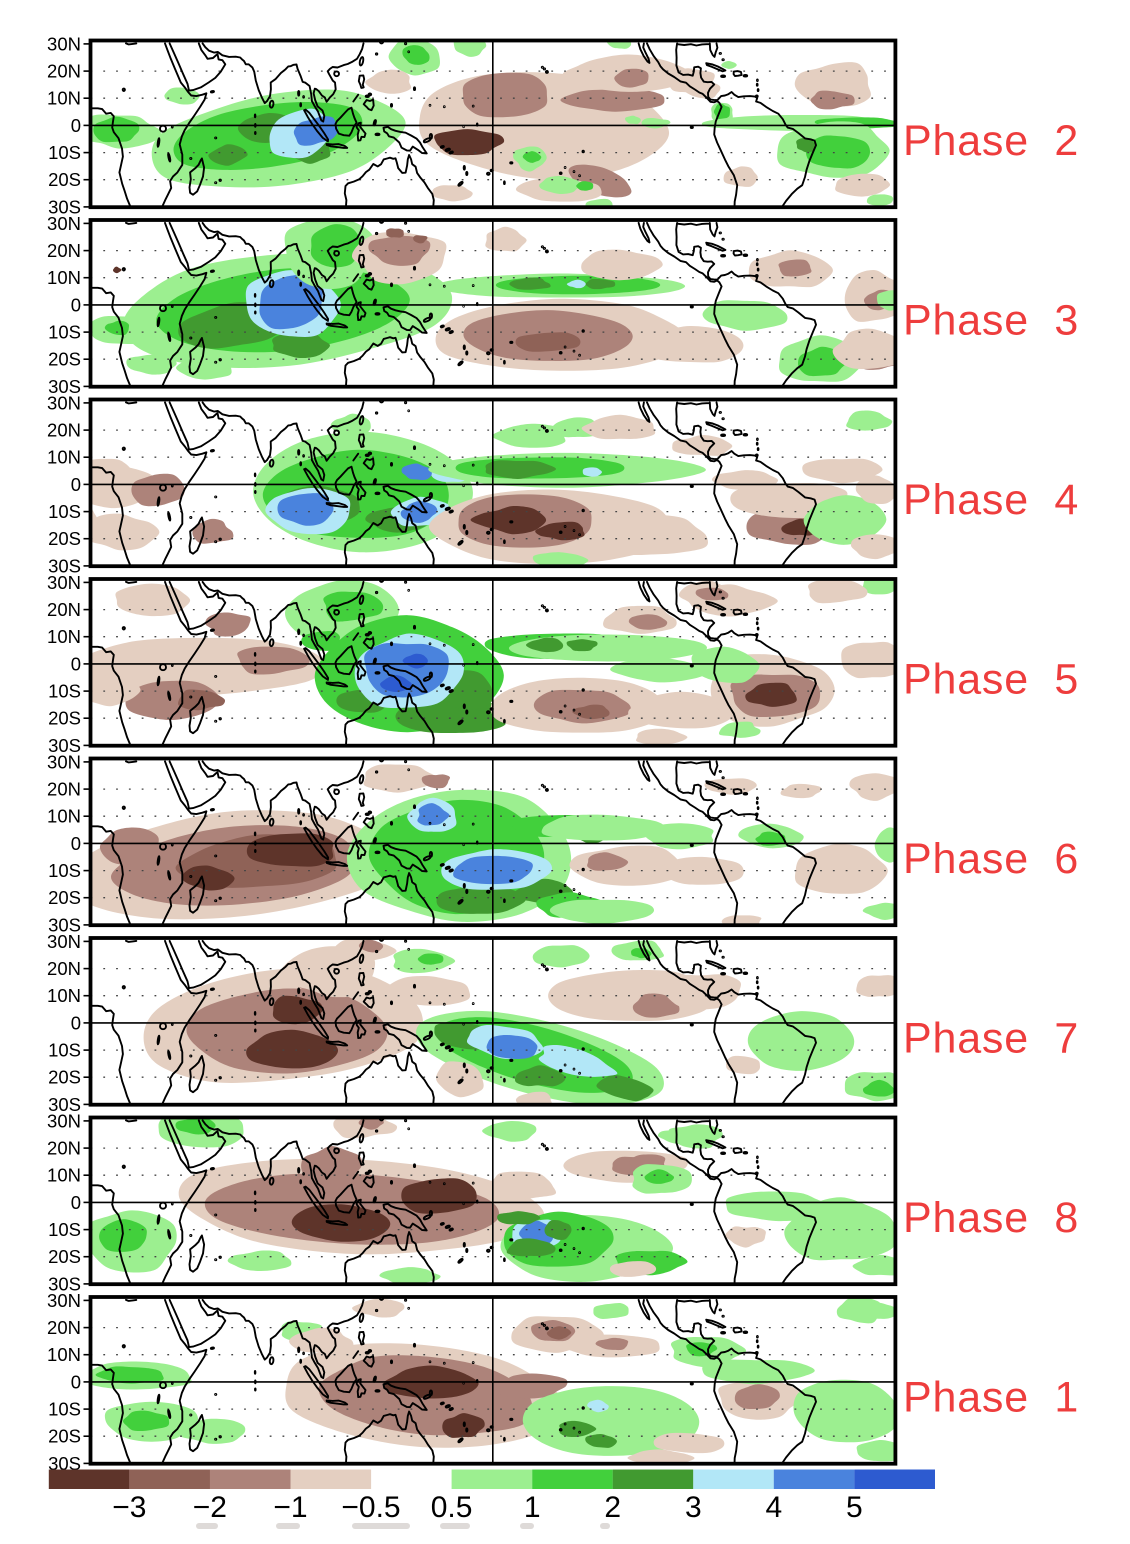 This screenshot has width=1130, height=1544. What do you see at coordinates (991, 500) in the screenshot?
I see `svg-text: Phase 4` at bounding box center [991, 500].